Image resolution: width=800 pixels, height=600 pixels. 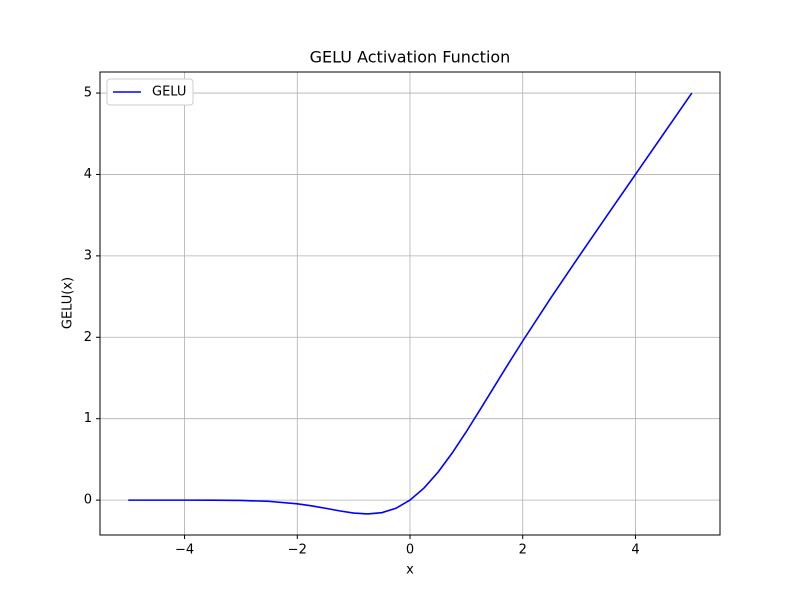 I want to click on x-tick-label: 2, so click(x=523, y=550).